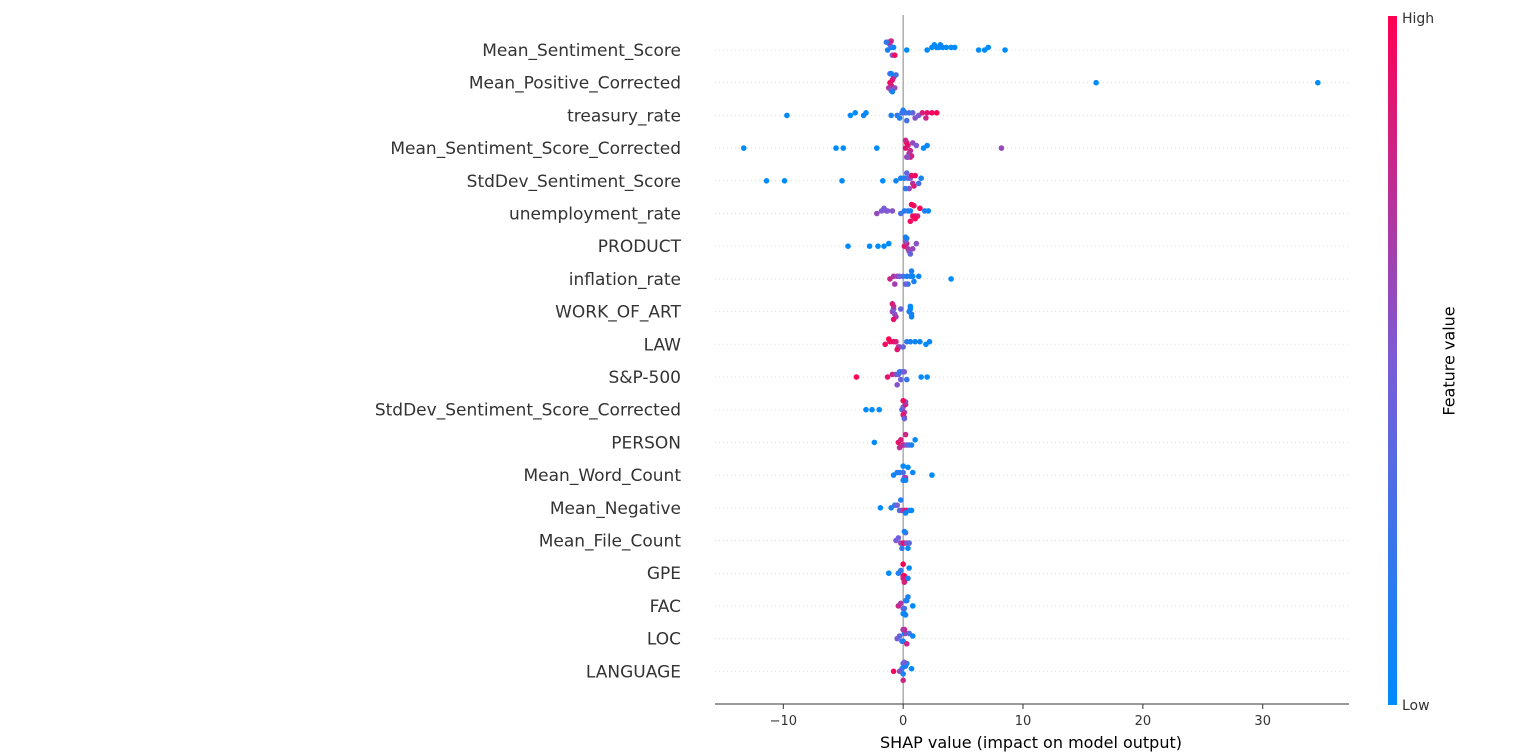  What do you see at coordinates (1031, 742) in the screenshot?
I see `x-axis-title: SHAP value (impact on model output)` at bounding box center [1031, 742].